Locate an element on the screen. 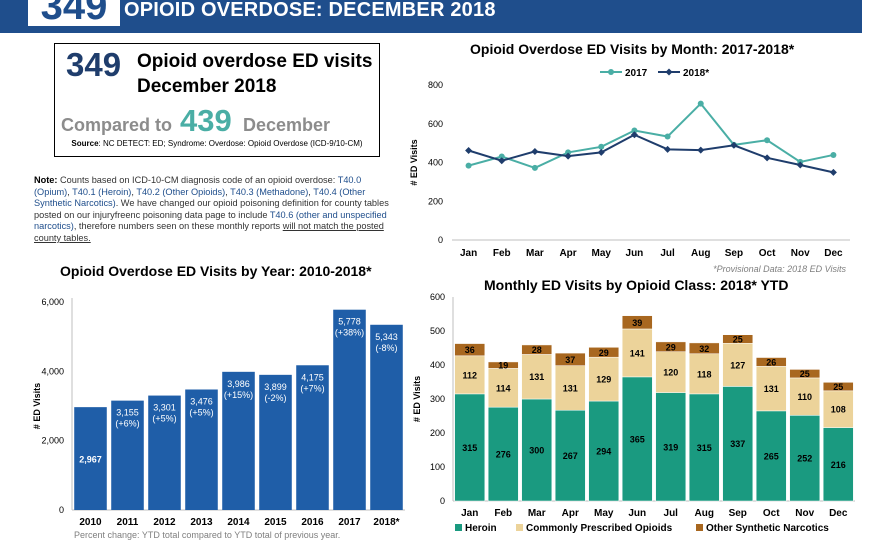 The image size is (880, 542). segment-label: 108 is located at coordinates (838, 410).